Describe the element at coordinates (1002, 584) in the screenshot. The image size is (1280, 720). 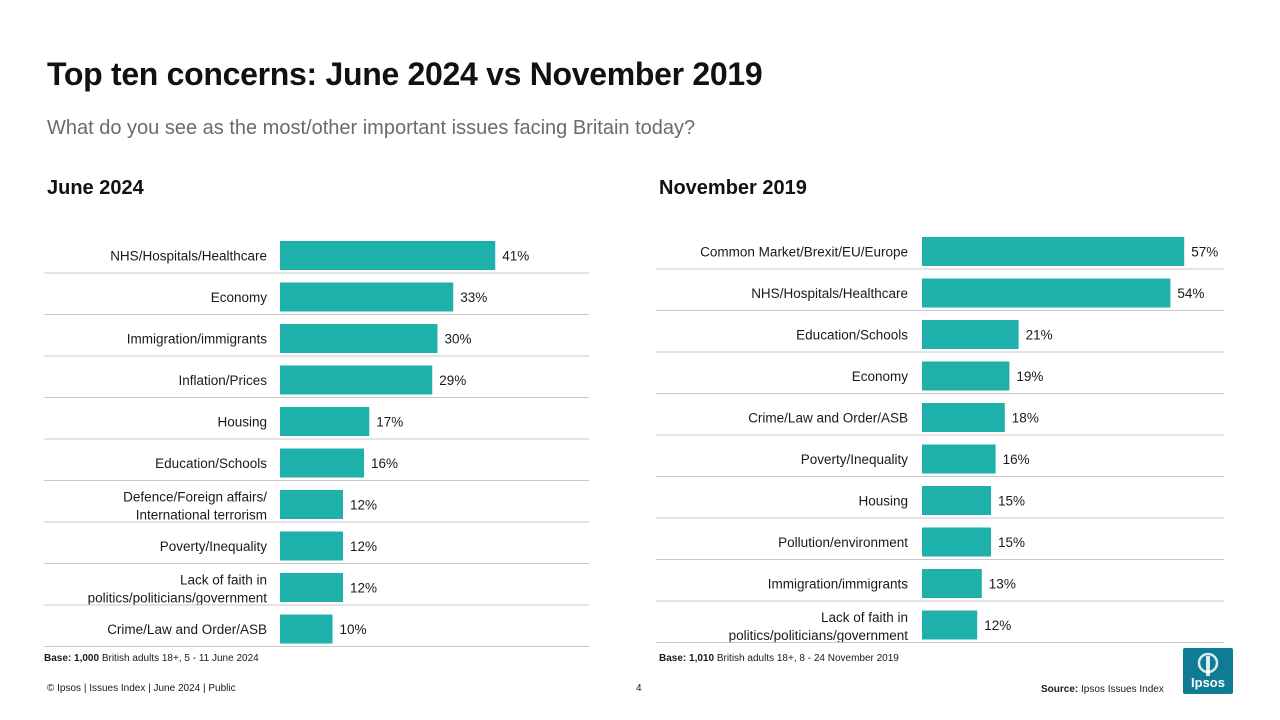
I see `value-label-1-8: 13%` at that location.